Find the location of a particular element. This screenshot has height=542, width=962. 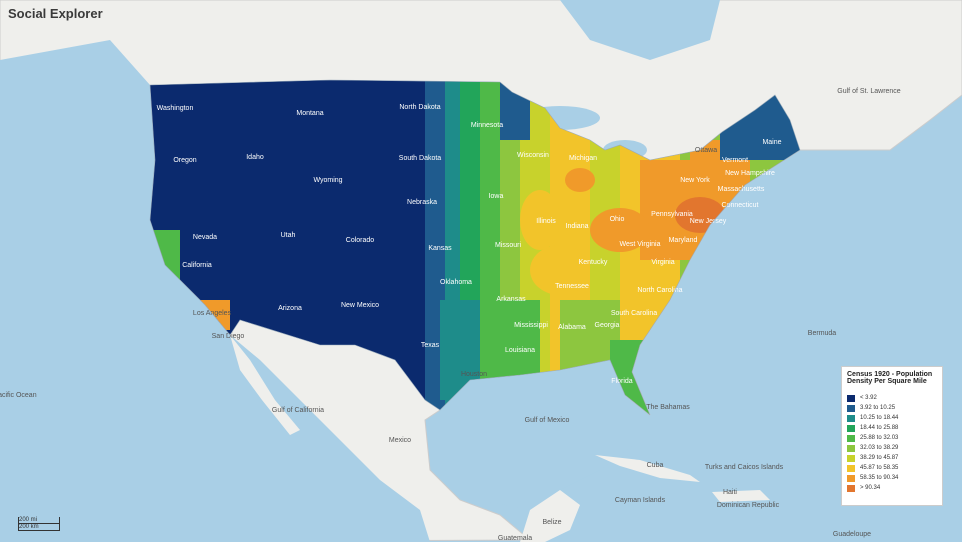

cuba is located at coordinates (647, 468).